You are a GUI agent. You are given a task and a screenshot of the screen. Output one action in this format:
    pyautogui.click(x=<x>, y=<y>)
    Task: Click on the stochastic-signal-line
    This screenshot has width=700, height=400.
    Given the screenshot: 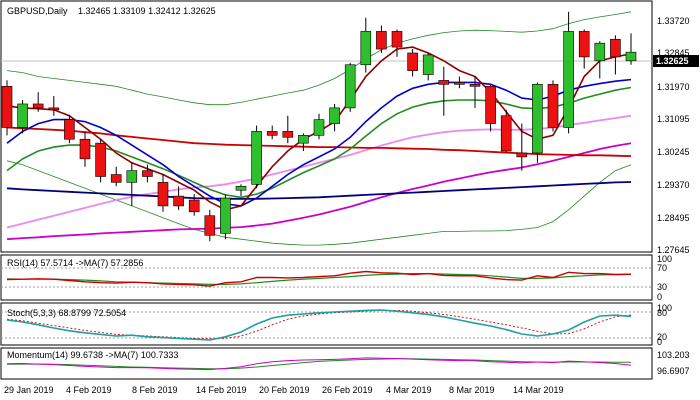 What is the action you would take?
    pyautogui.click(x=319, y=324)
    